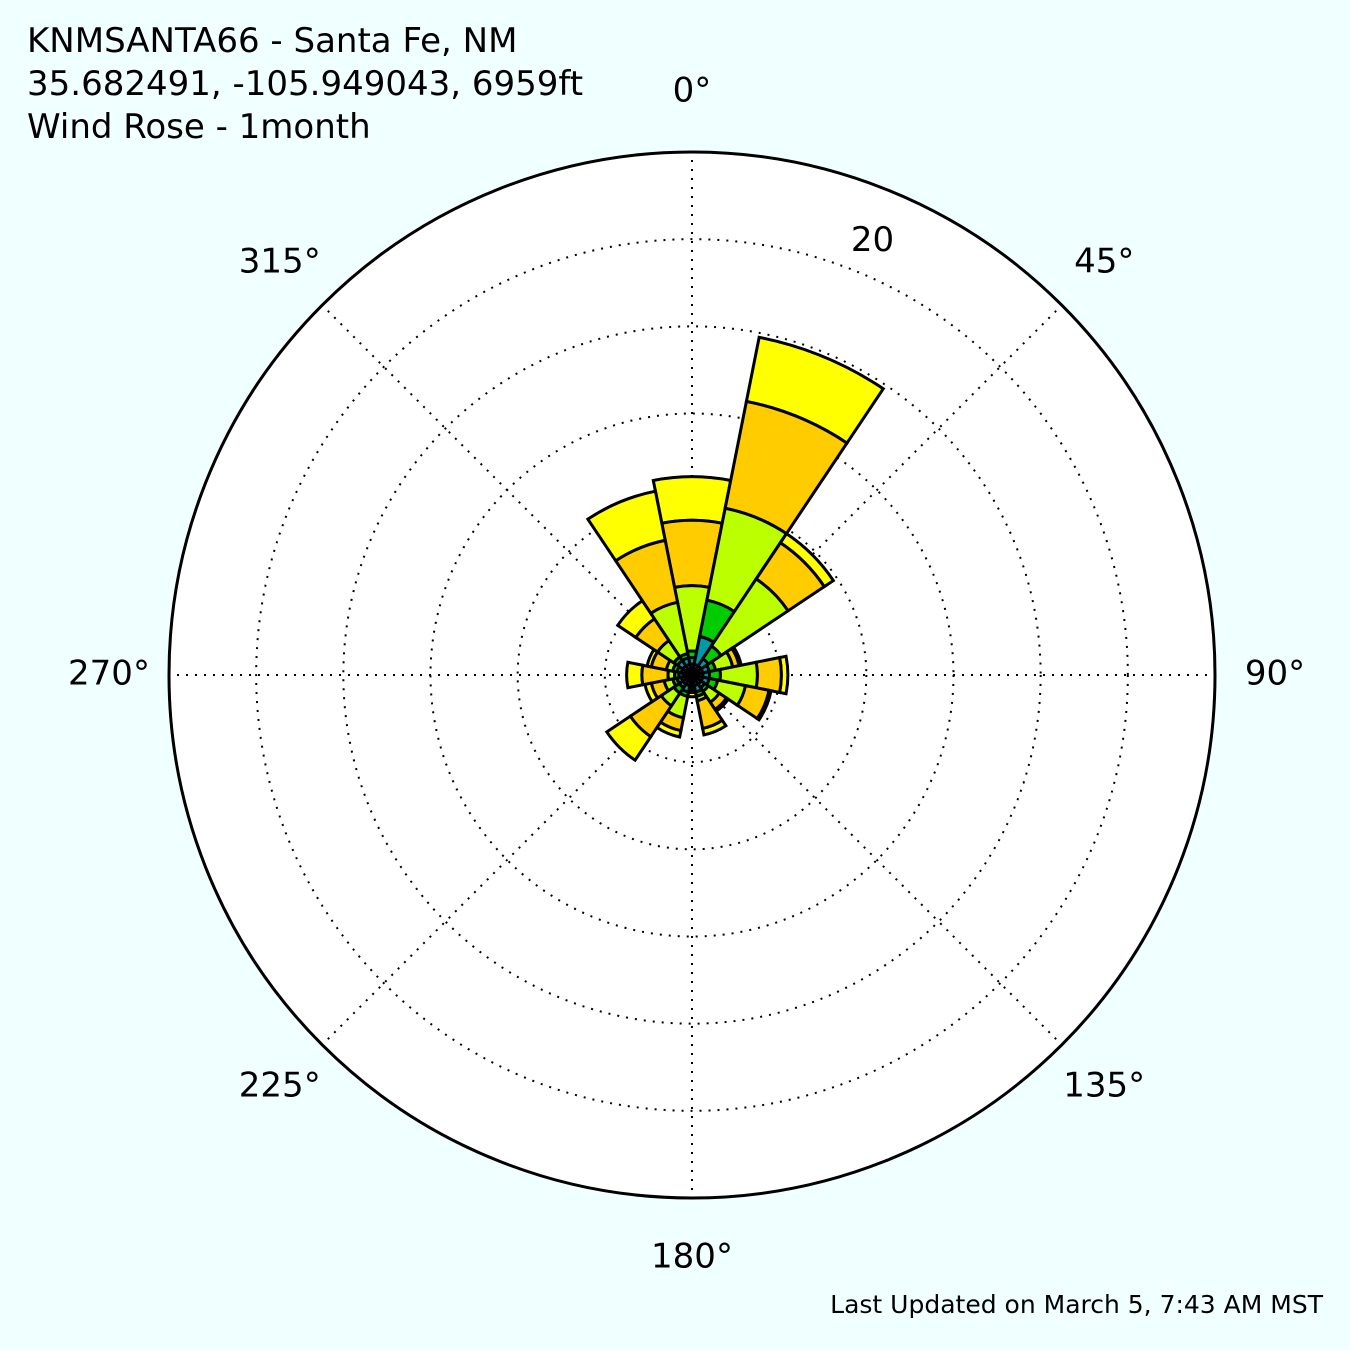 This screenshot has width=1350, height=1350. Describe the element at coordinates (1104, 1086) in the screenshot. I see `angle-tick-label: 135°` at that location.